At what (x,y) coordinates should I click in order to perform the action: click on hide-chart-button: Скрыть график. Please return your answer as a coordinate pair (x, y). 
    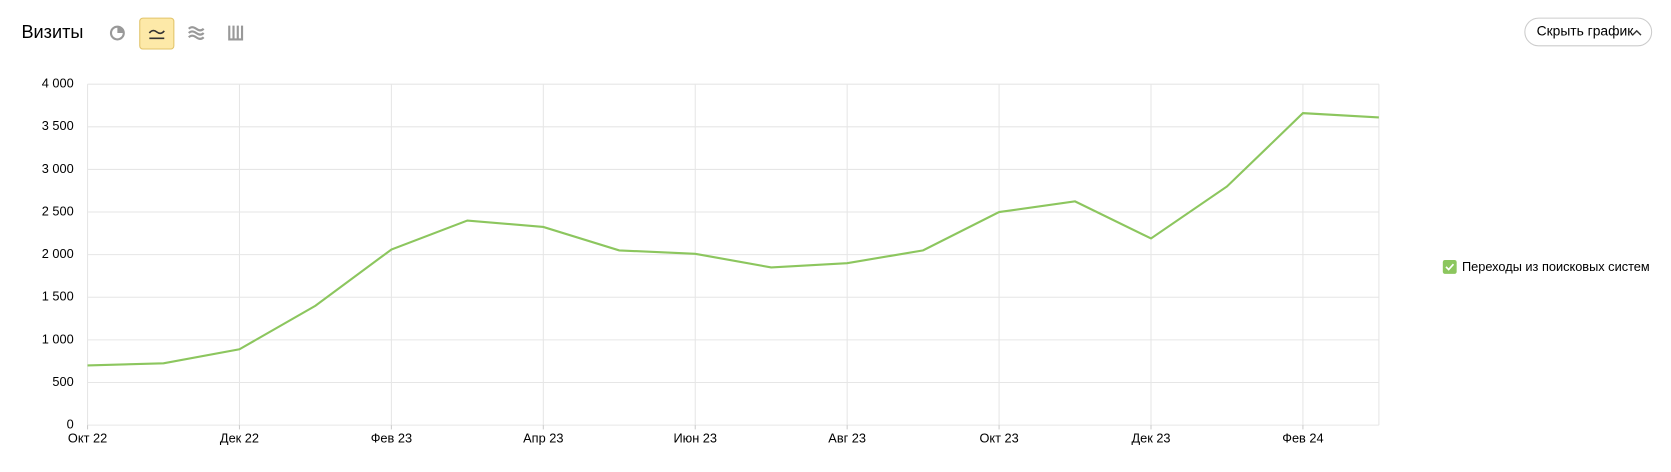
    Looking at the image, I should click on (1588, 32).